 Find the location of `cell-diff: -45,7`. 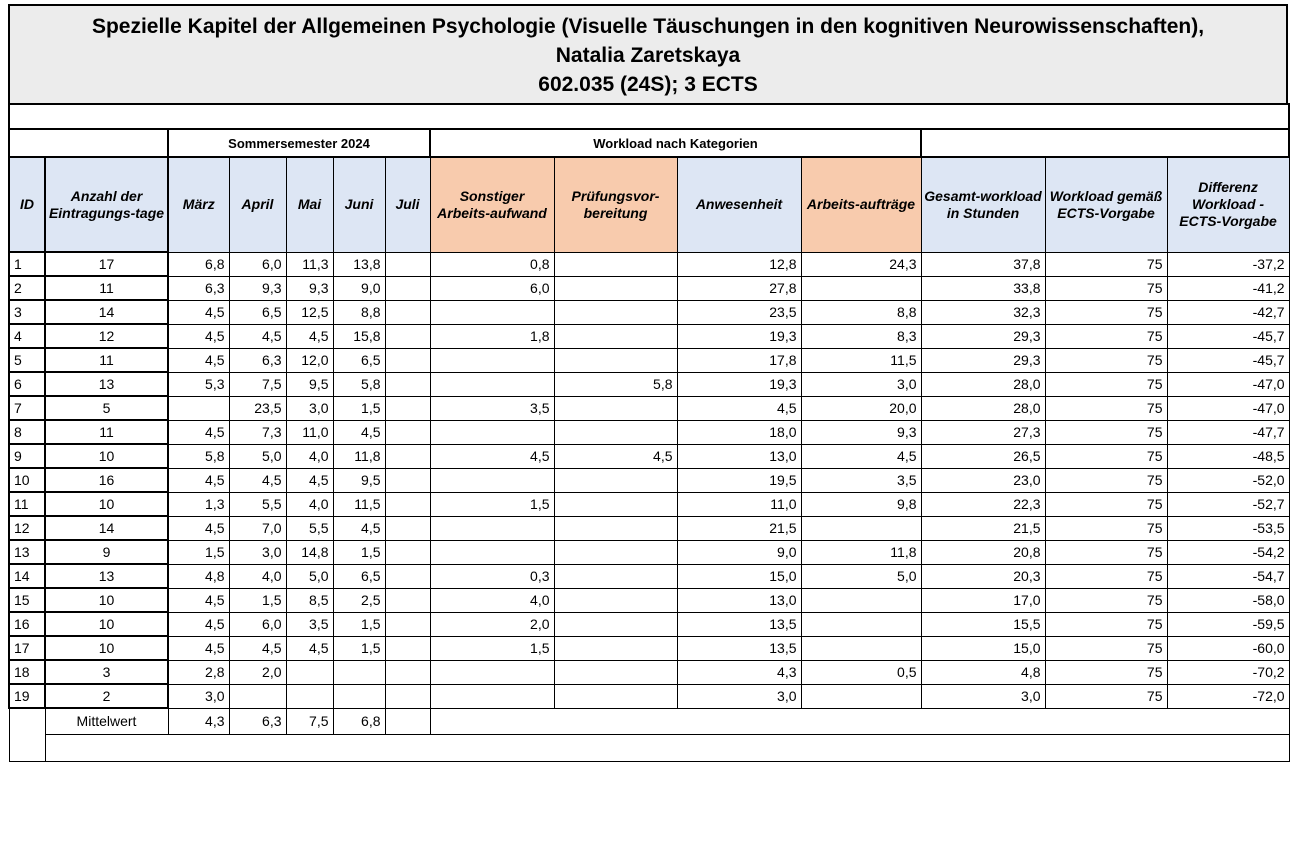

cell-diff: -45,7 is located at coordinates (1228, 336).